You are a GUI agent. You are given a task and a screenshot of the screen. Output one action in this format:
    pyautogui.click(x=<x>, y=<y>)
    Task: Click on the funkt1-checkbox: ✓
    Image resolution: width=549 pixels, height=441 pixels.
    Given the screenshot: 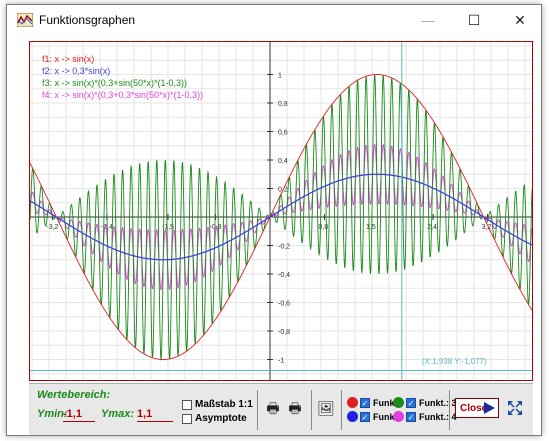 What is the action you would take?
    pyautogui.click(x=365, y=403)
    